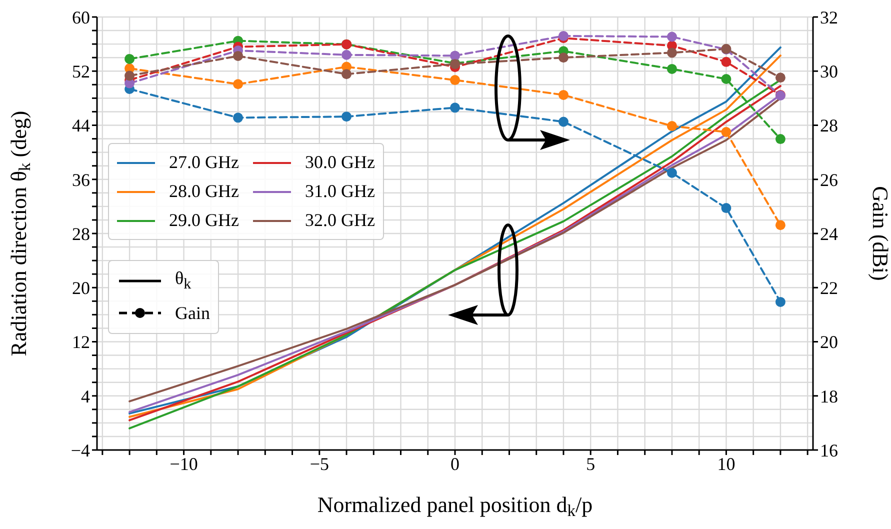 The height and width of the screenshot is (529, 891). What do you see at coordinates (81, 180) in the screenshot?
I see `y-tick-label: 36` at bounding box center [81, 180].